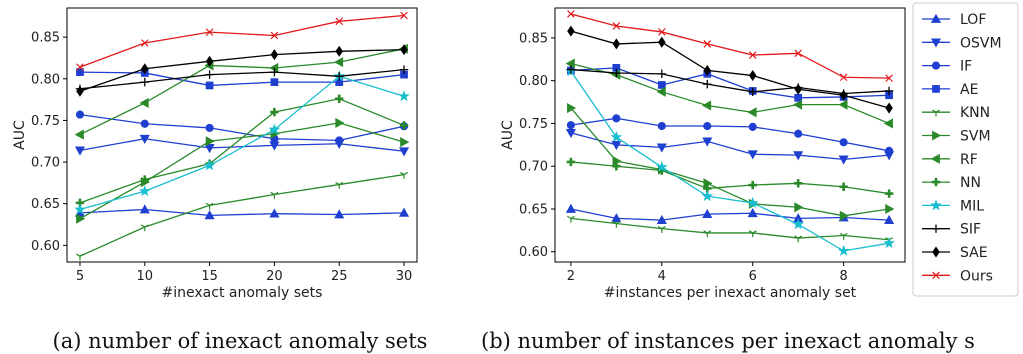 This screenshot has height=354, width=1023. I want to click on series-nn, so click(730, 177).